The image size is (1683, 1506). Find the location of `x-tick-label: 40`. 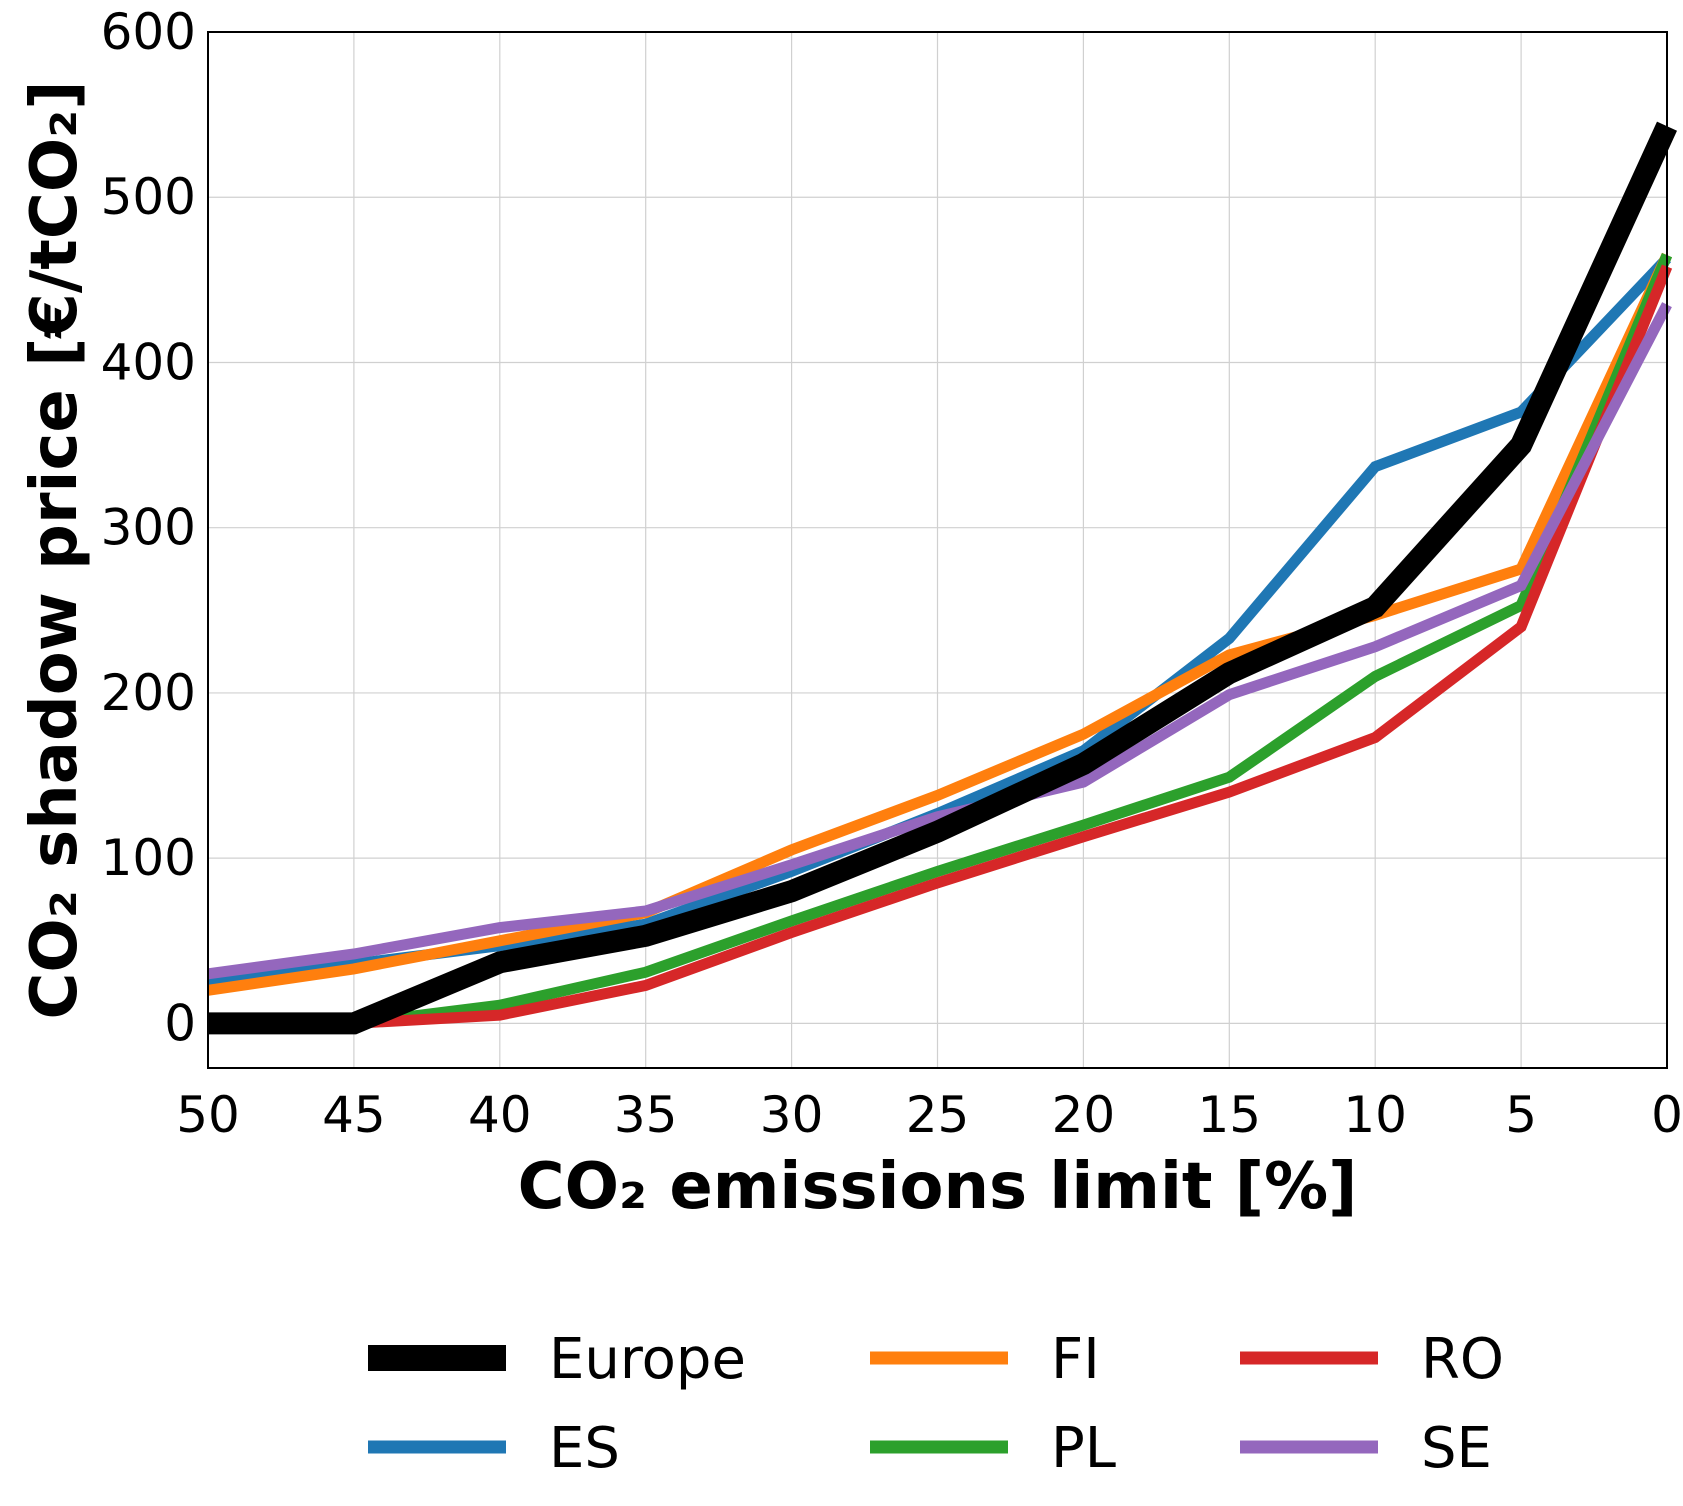

x-tick-label: 40 is located at coordinates (500, 1115).